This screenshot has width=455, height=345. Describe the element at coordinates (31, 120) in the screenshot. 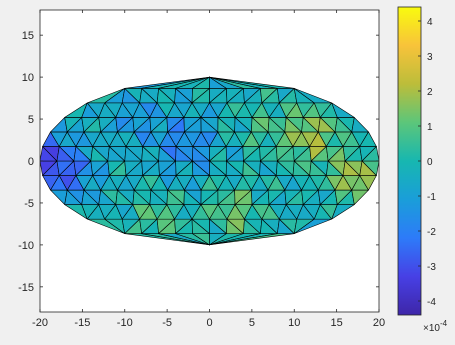

I see `y-tick-label: 5` at that location.